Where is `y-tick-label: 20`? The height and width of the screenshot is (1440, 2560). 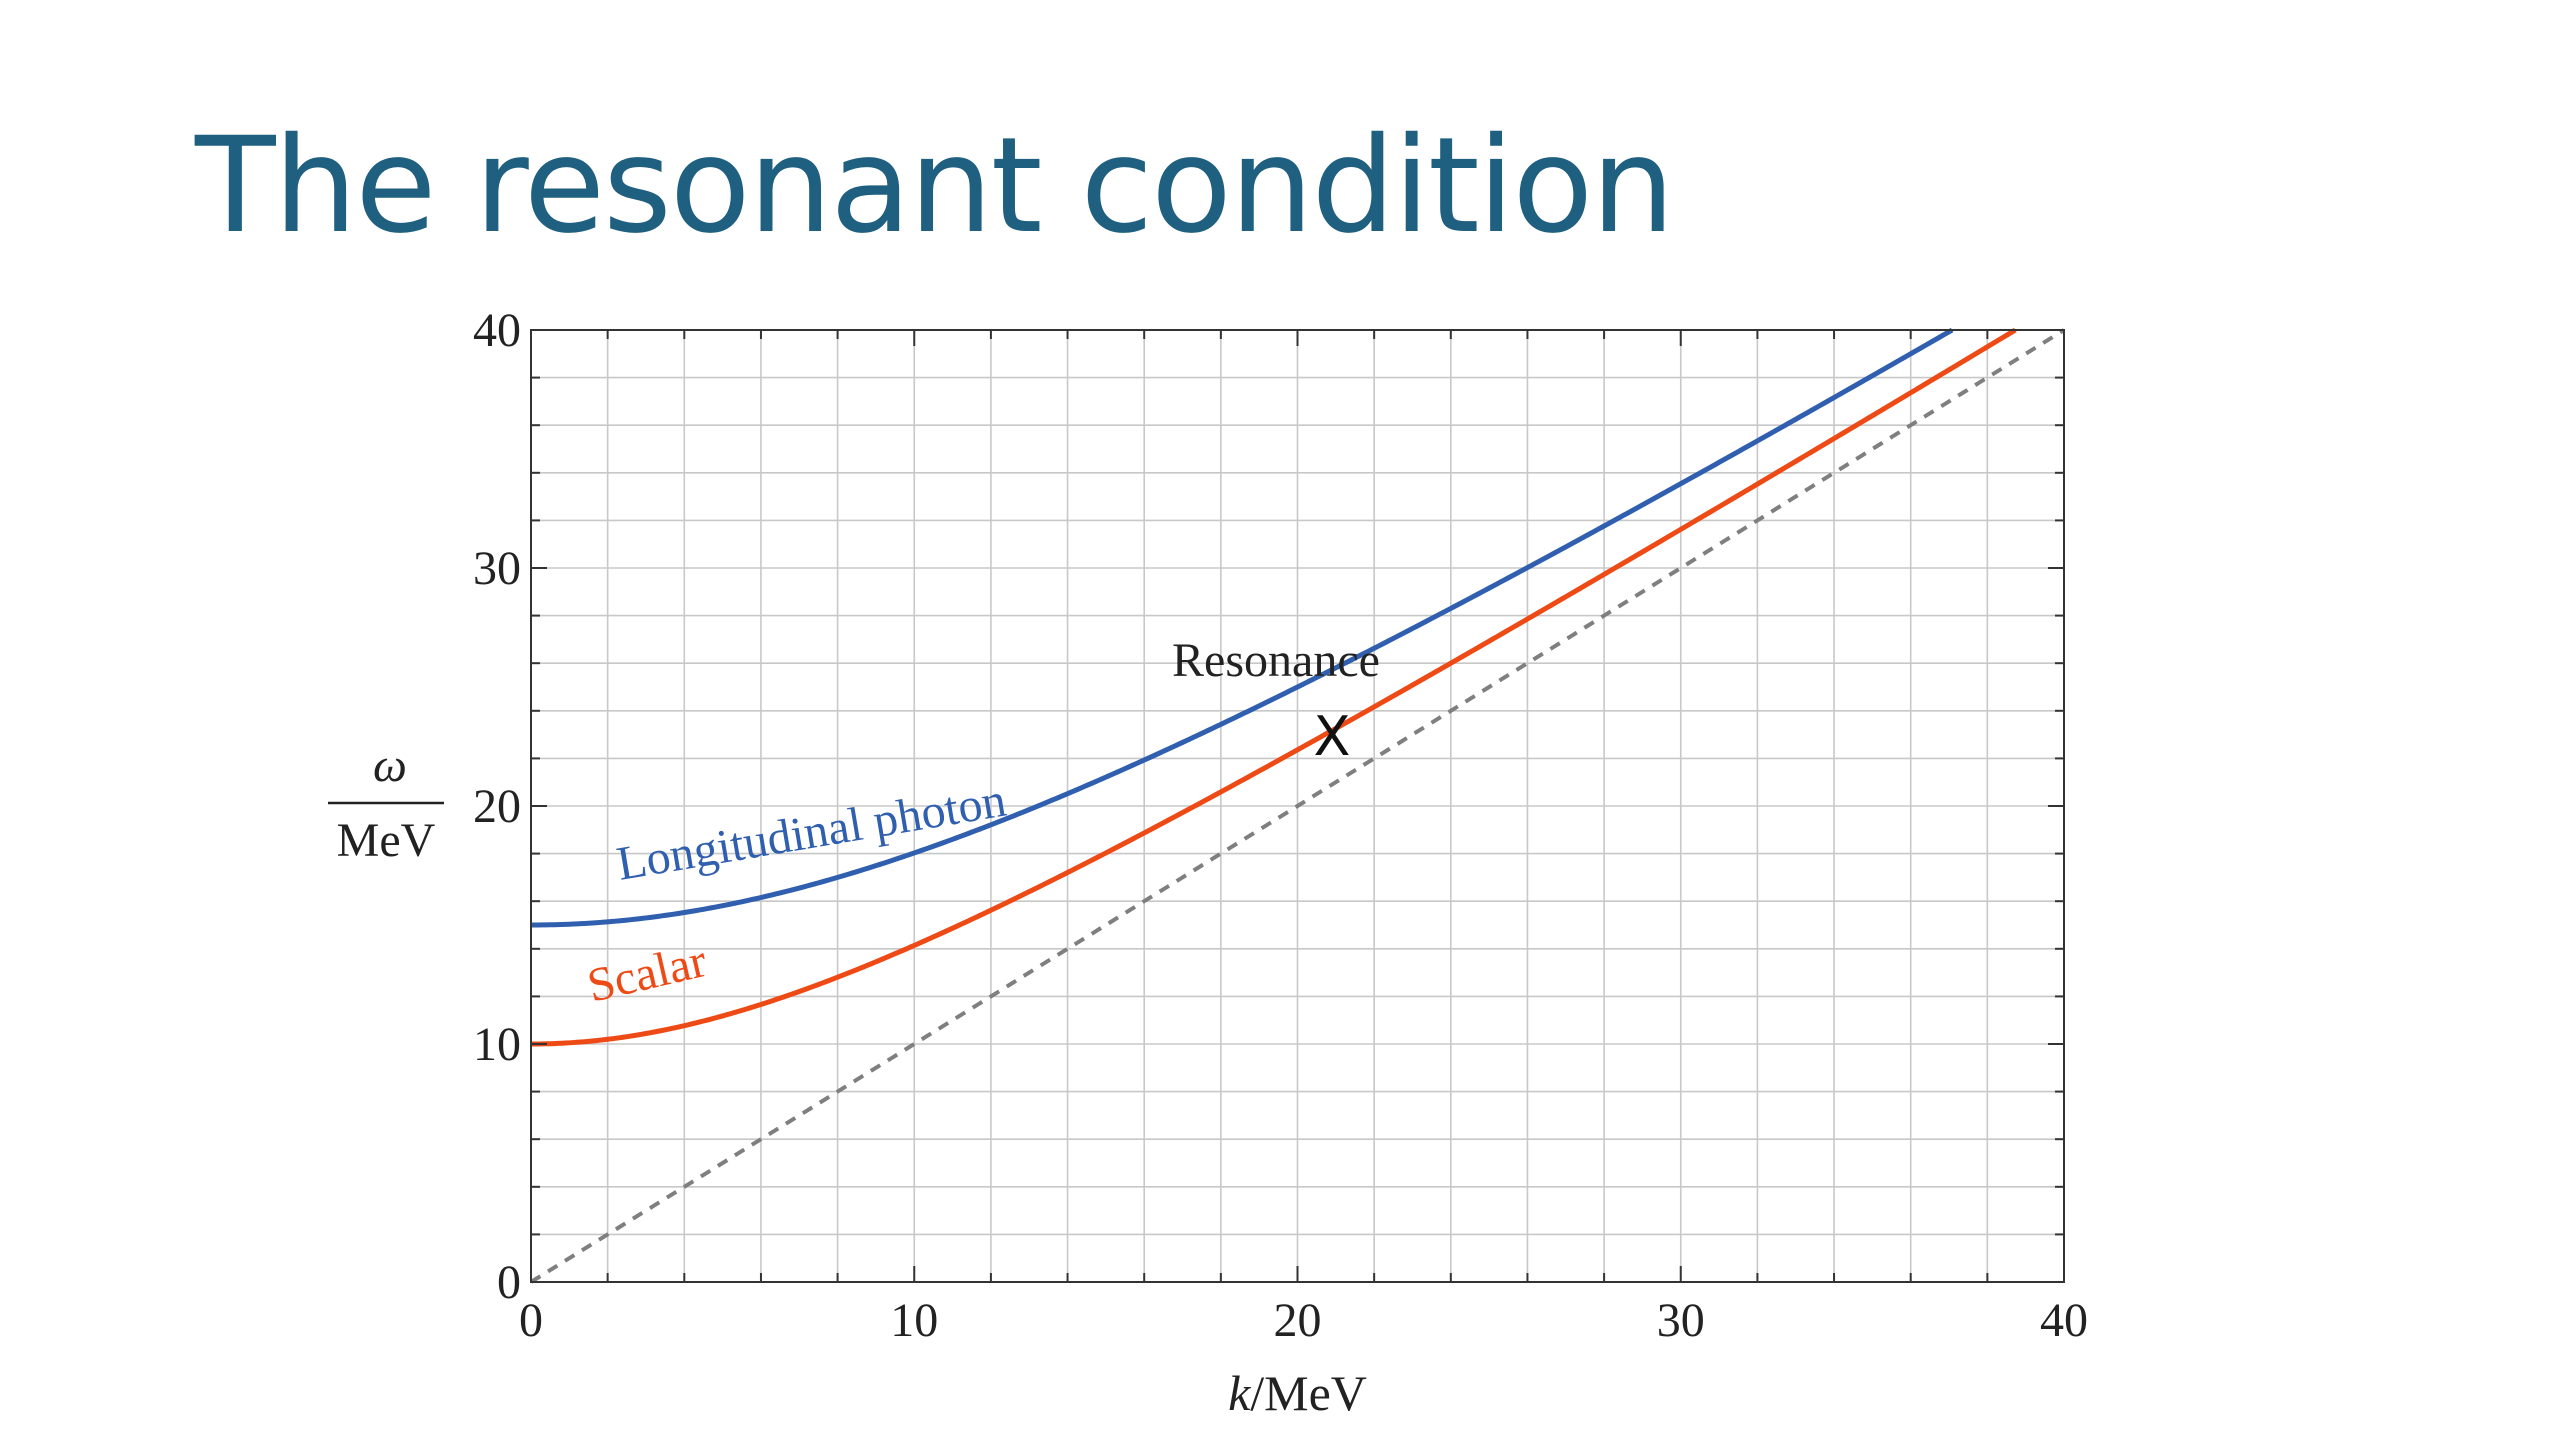 y-tick-label: 20 is located at coordinates (497, 806).